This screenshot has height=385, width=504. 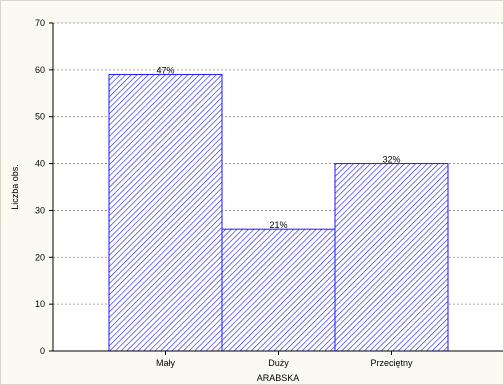 What do you see at coordinates (391, 160) in the screenshot?
I see `bar-data-label: 32%` at bounding box center [391, 160].